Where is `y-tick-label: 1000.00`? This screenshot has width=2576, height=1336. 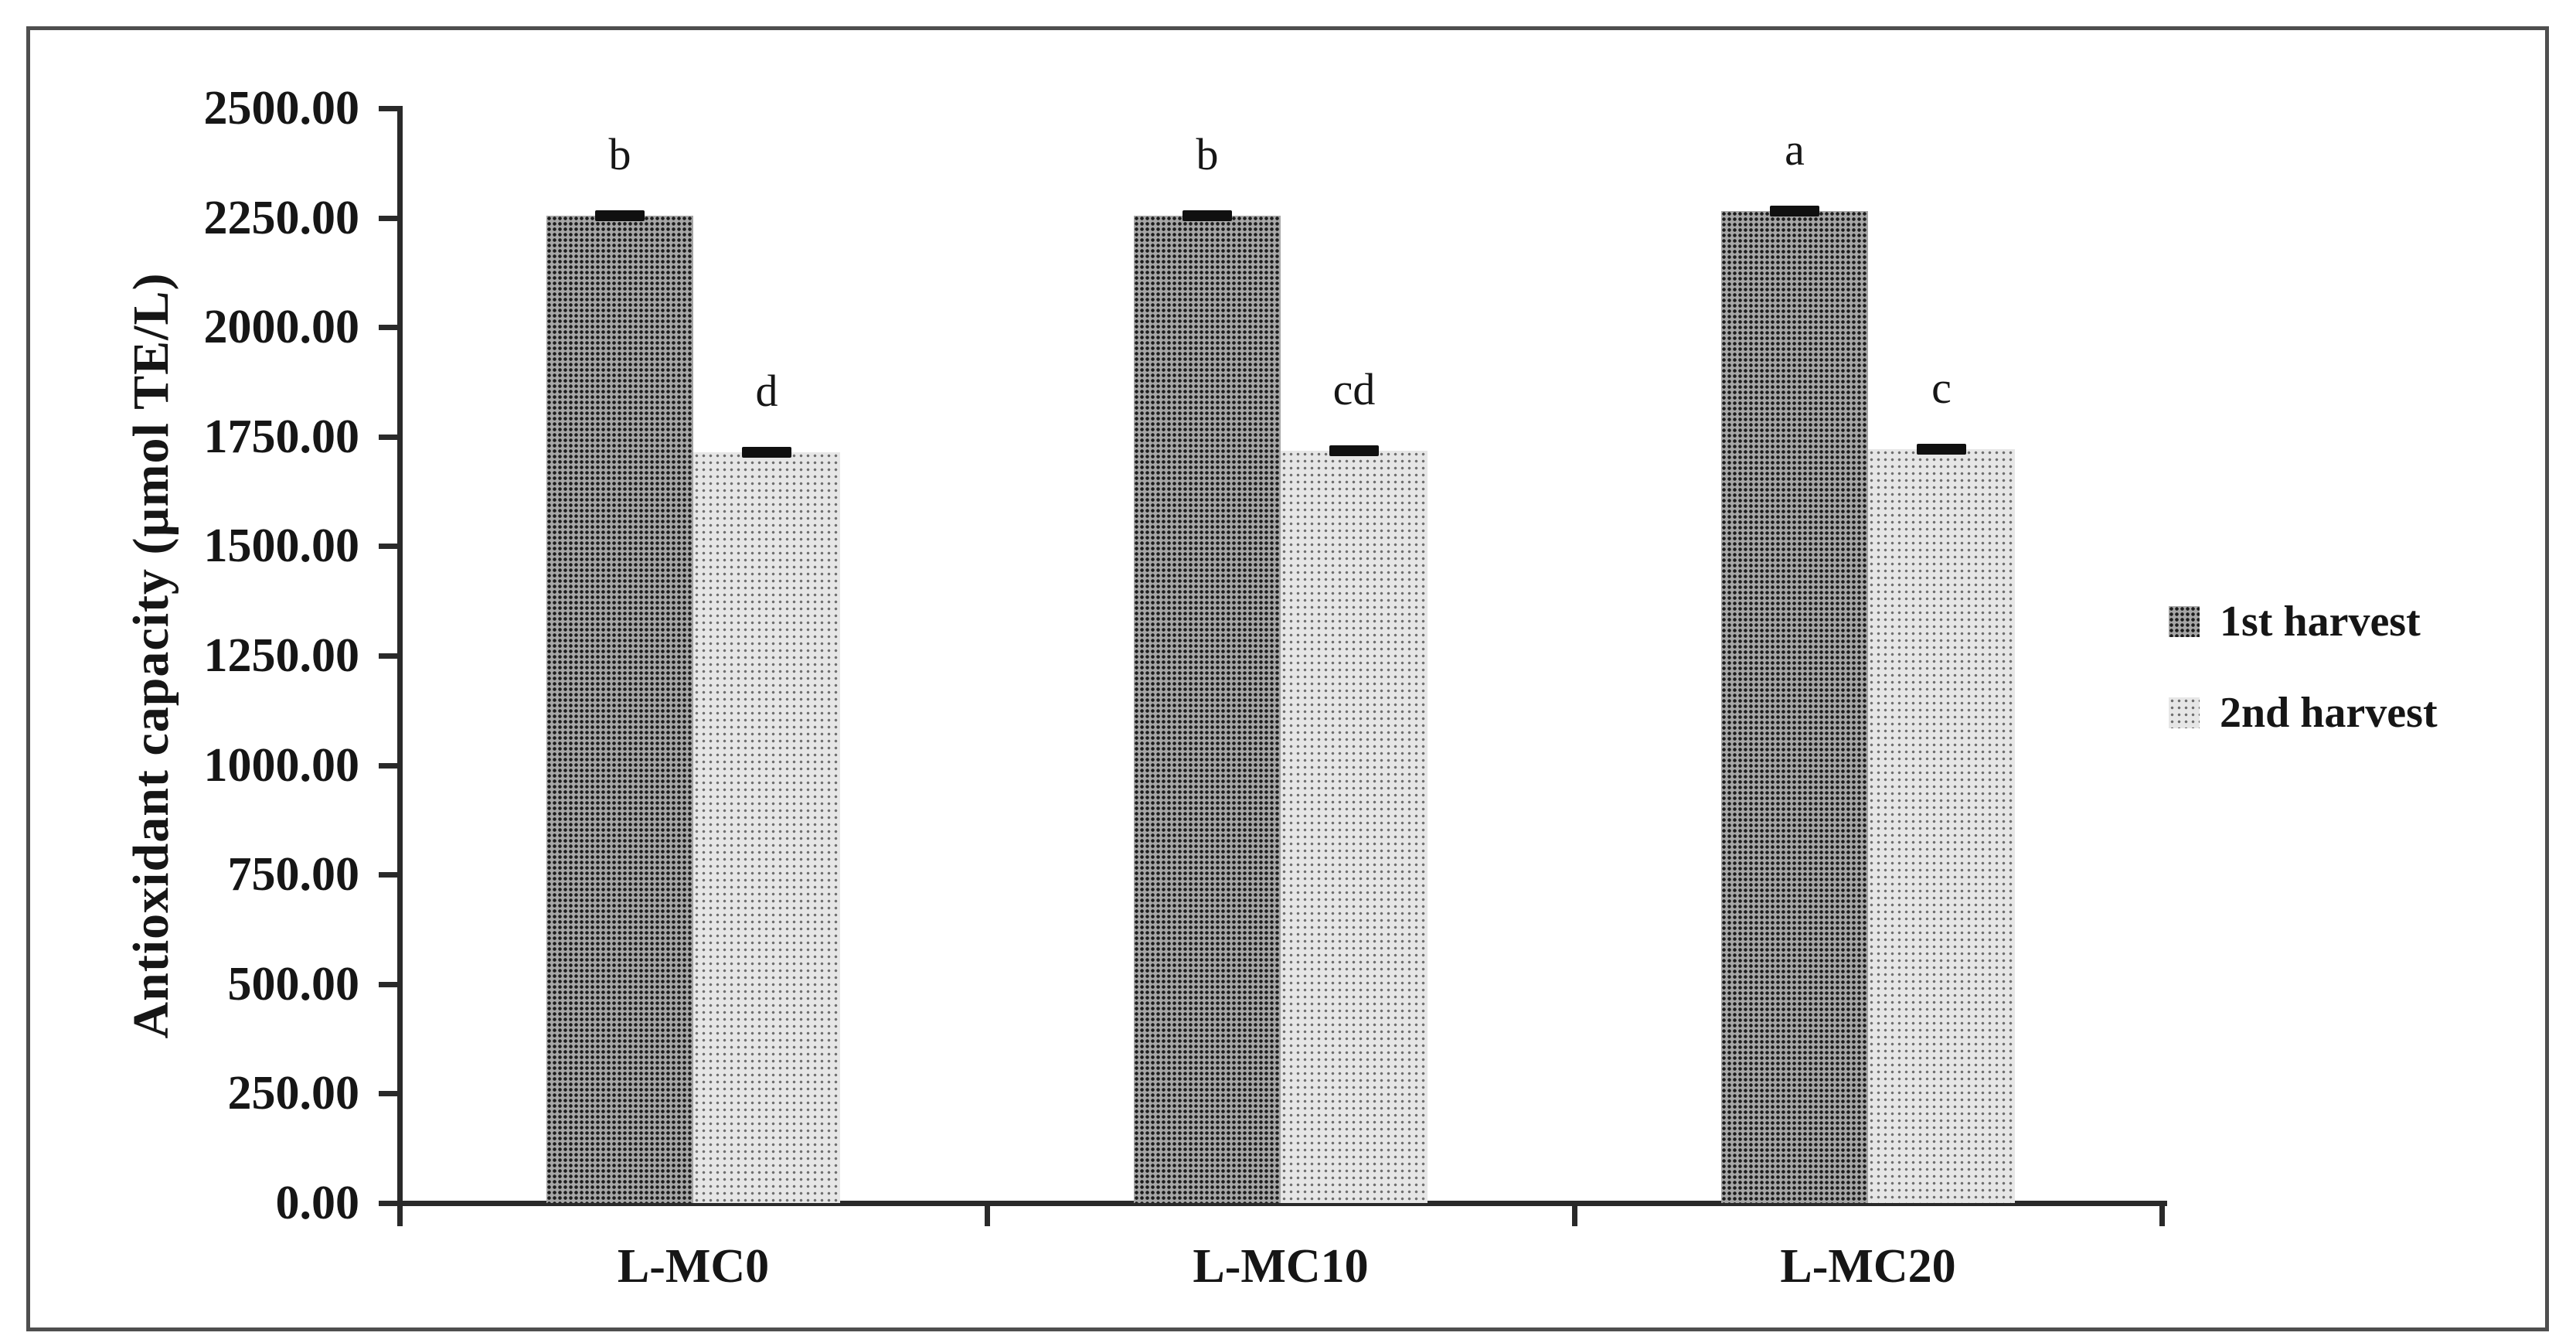 y-tick-label: 1000.00 is located at coordinates (281, 765).